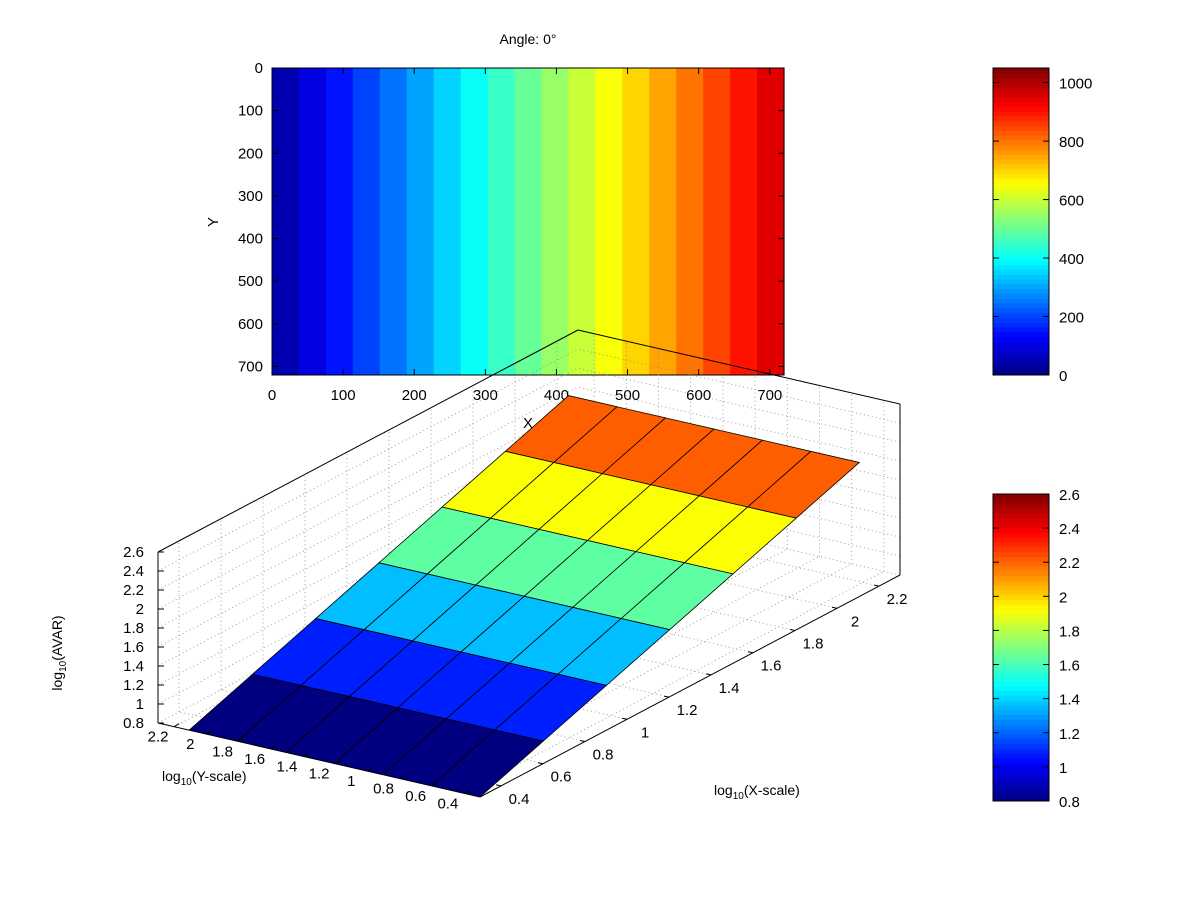 The width and height of the screenshot is (1200, 900). I want to click on surface-colorbar-frame, so click(1021, 647).